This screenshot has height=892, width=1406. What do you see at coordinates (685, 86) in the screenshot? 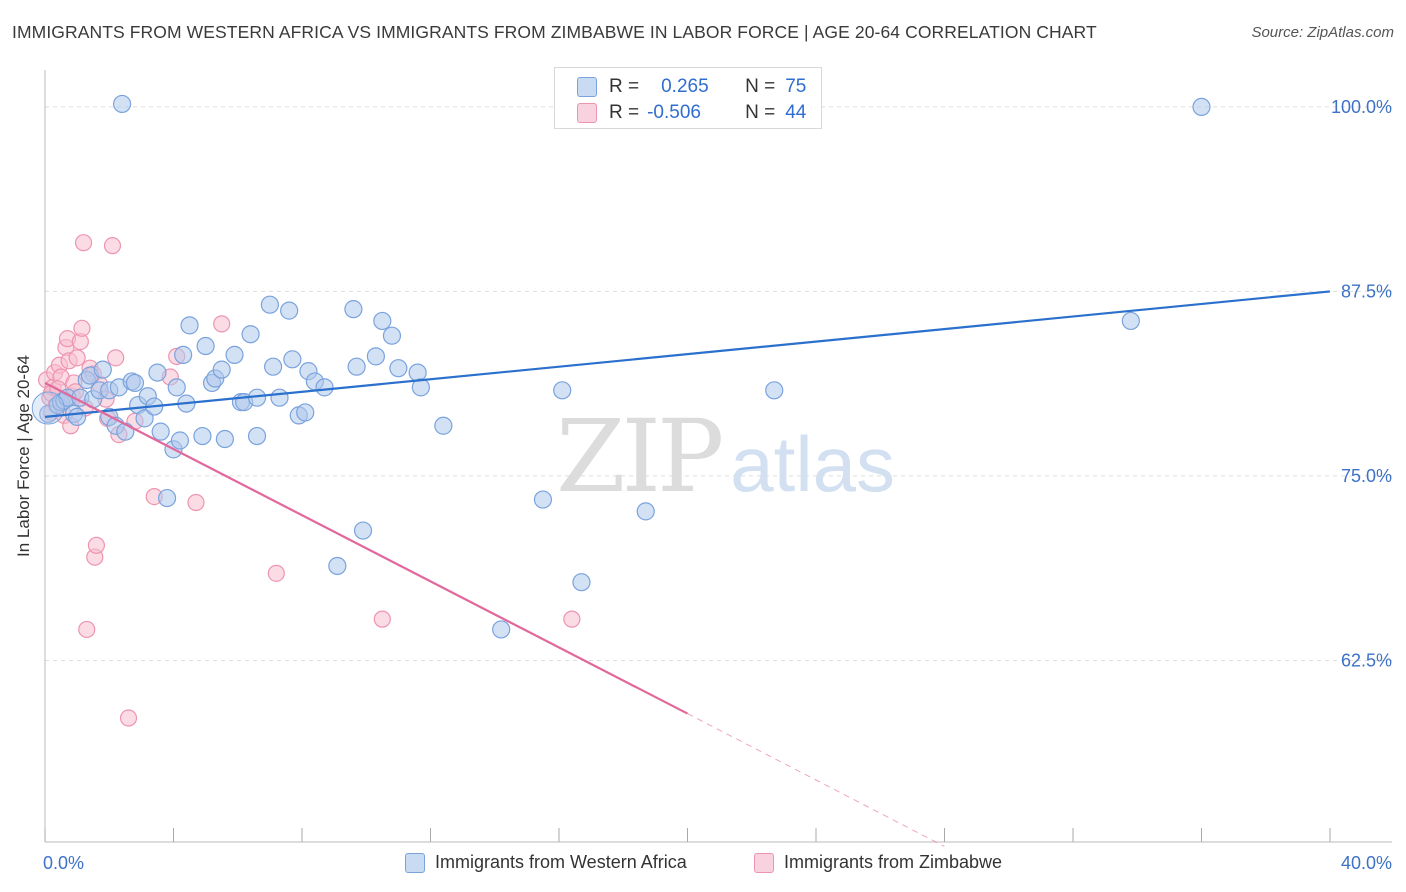
I see `r-value: 0.265` at bounding box center [685, 86].